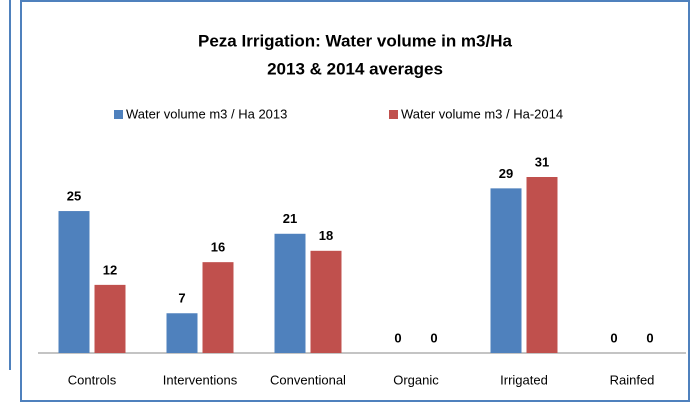 The image size is (691, 403). Describe the element at coordinates (542, 161) in the screenshot. I see `data-label: 31` at that location.